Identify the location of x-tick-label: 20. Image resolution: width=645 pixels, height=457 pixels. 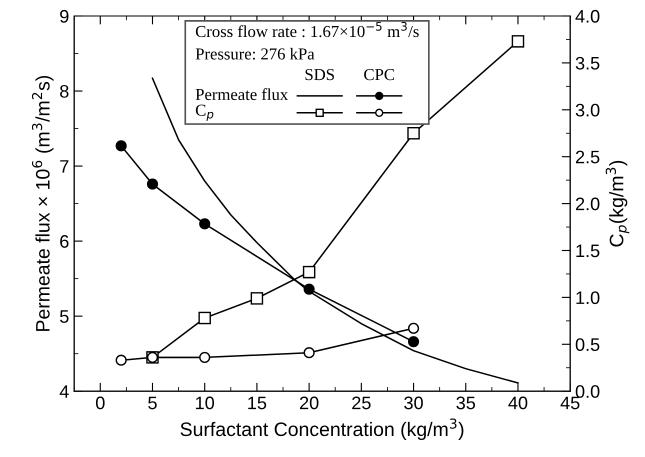
(309, 403).